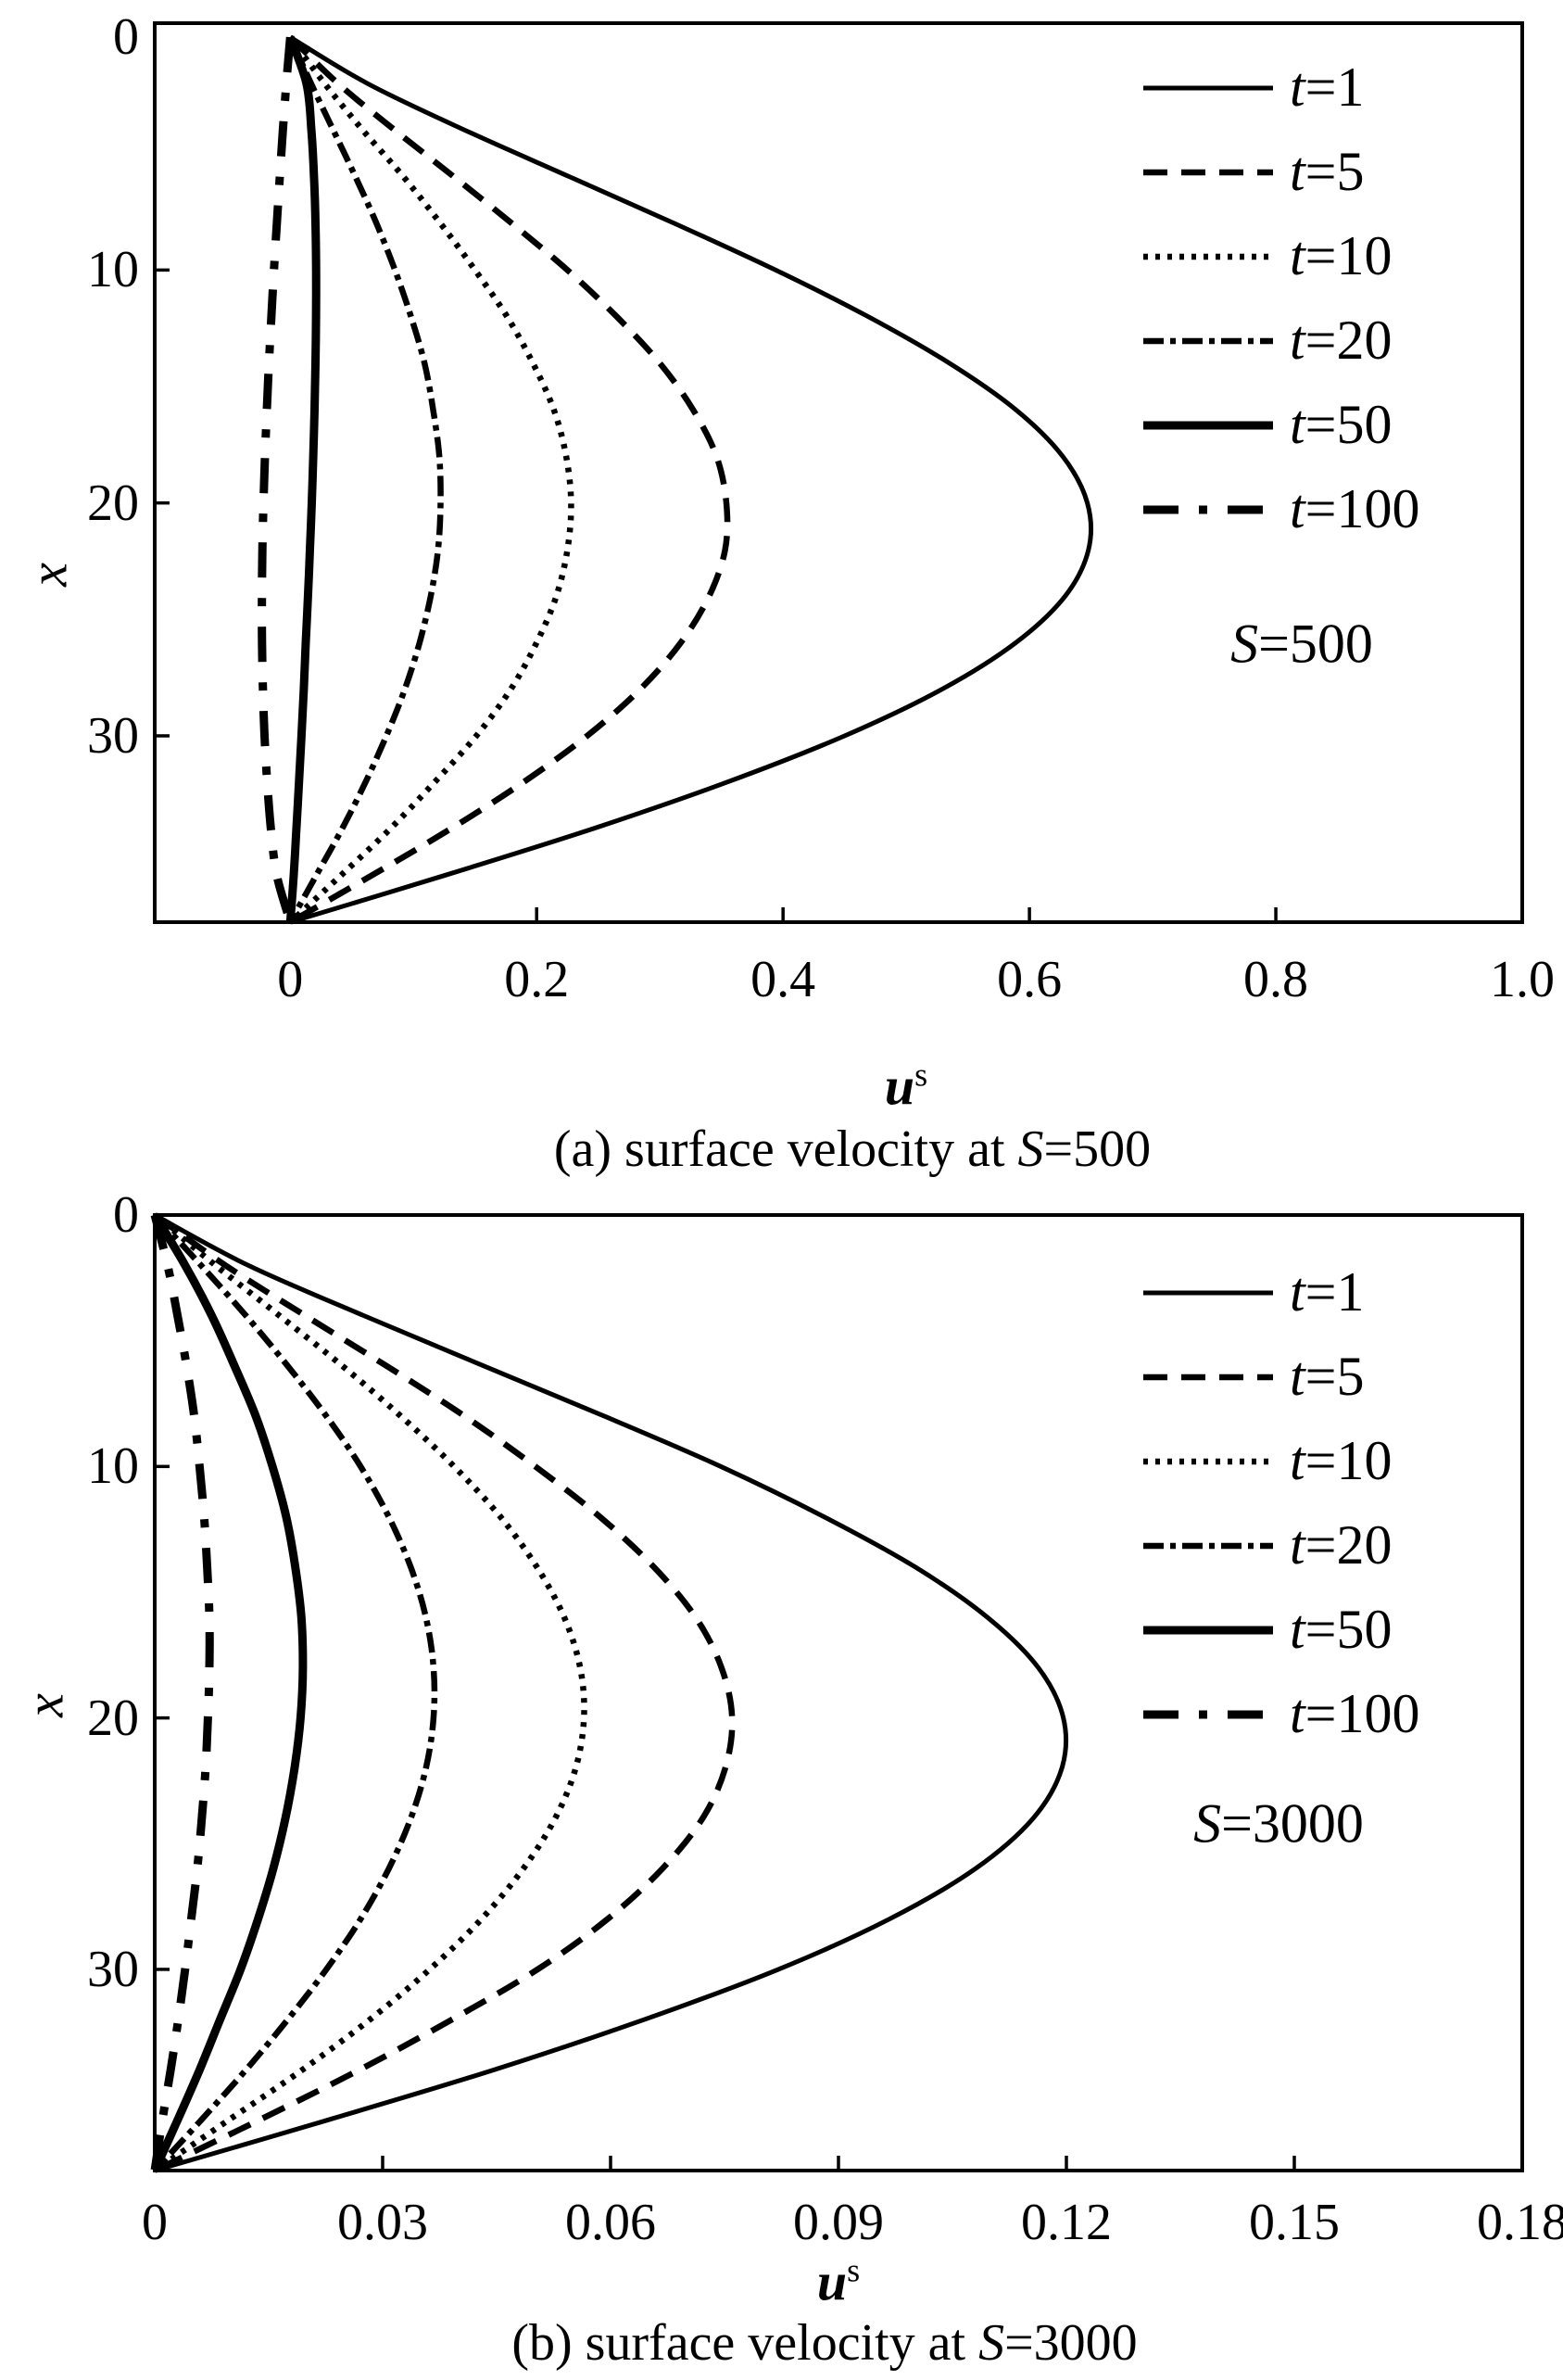  I want to click on x-axis-label-b: us, so click(838, 2281).